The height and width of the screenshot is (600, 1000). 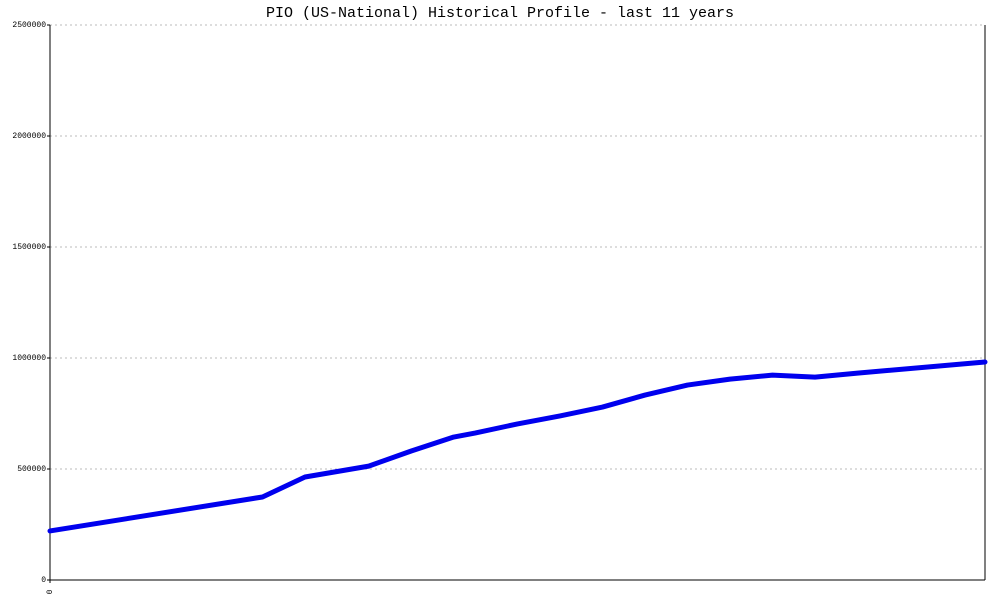 What do you see at coordinates (29, 25) in the screenshot?
I see `y-tick-label: 2500000` at bounding box center [29, 25].